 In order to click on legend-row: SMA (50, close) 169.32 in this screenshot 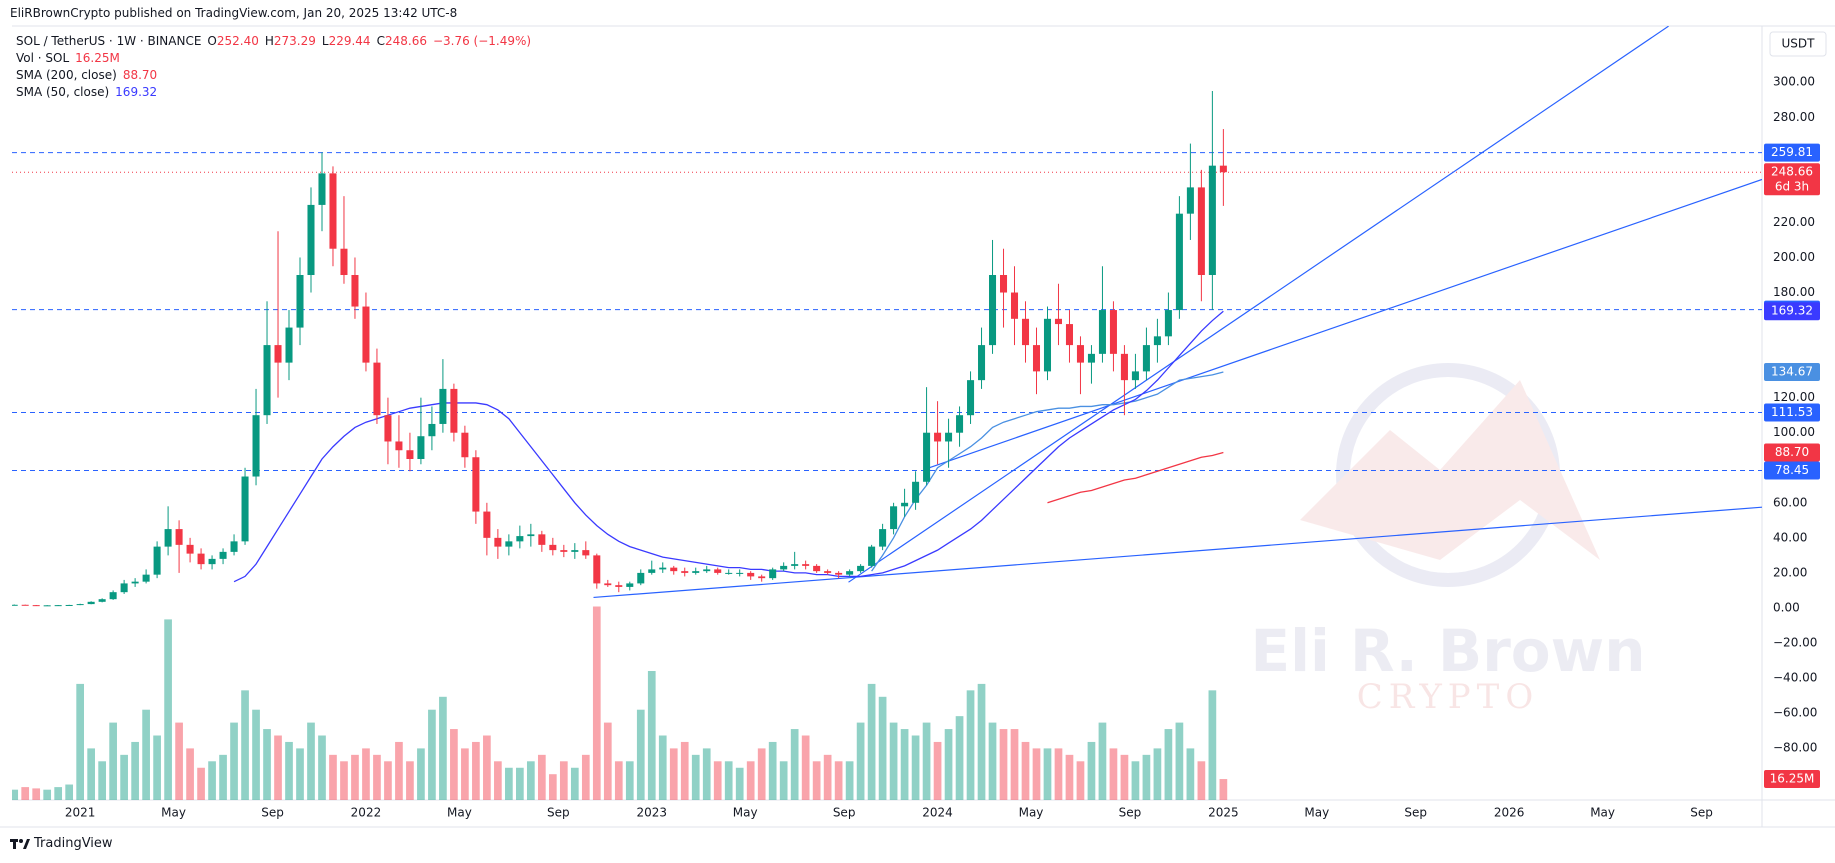, I will do `click(276, 92)`.